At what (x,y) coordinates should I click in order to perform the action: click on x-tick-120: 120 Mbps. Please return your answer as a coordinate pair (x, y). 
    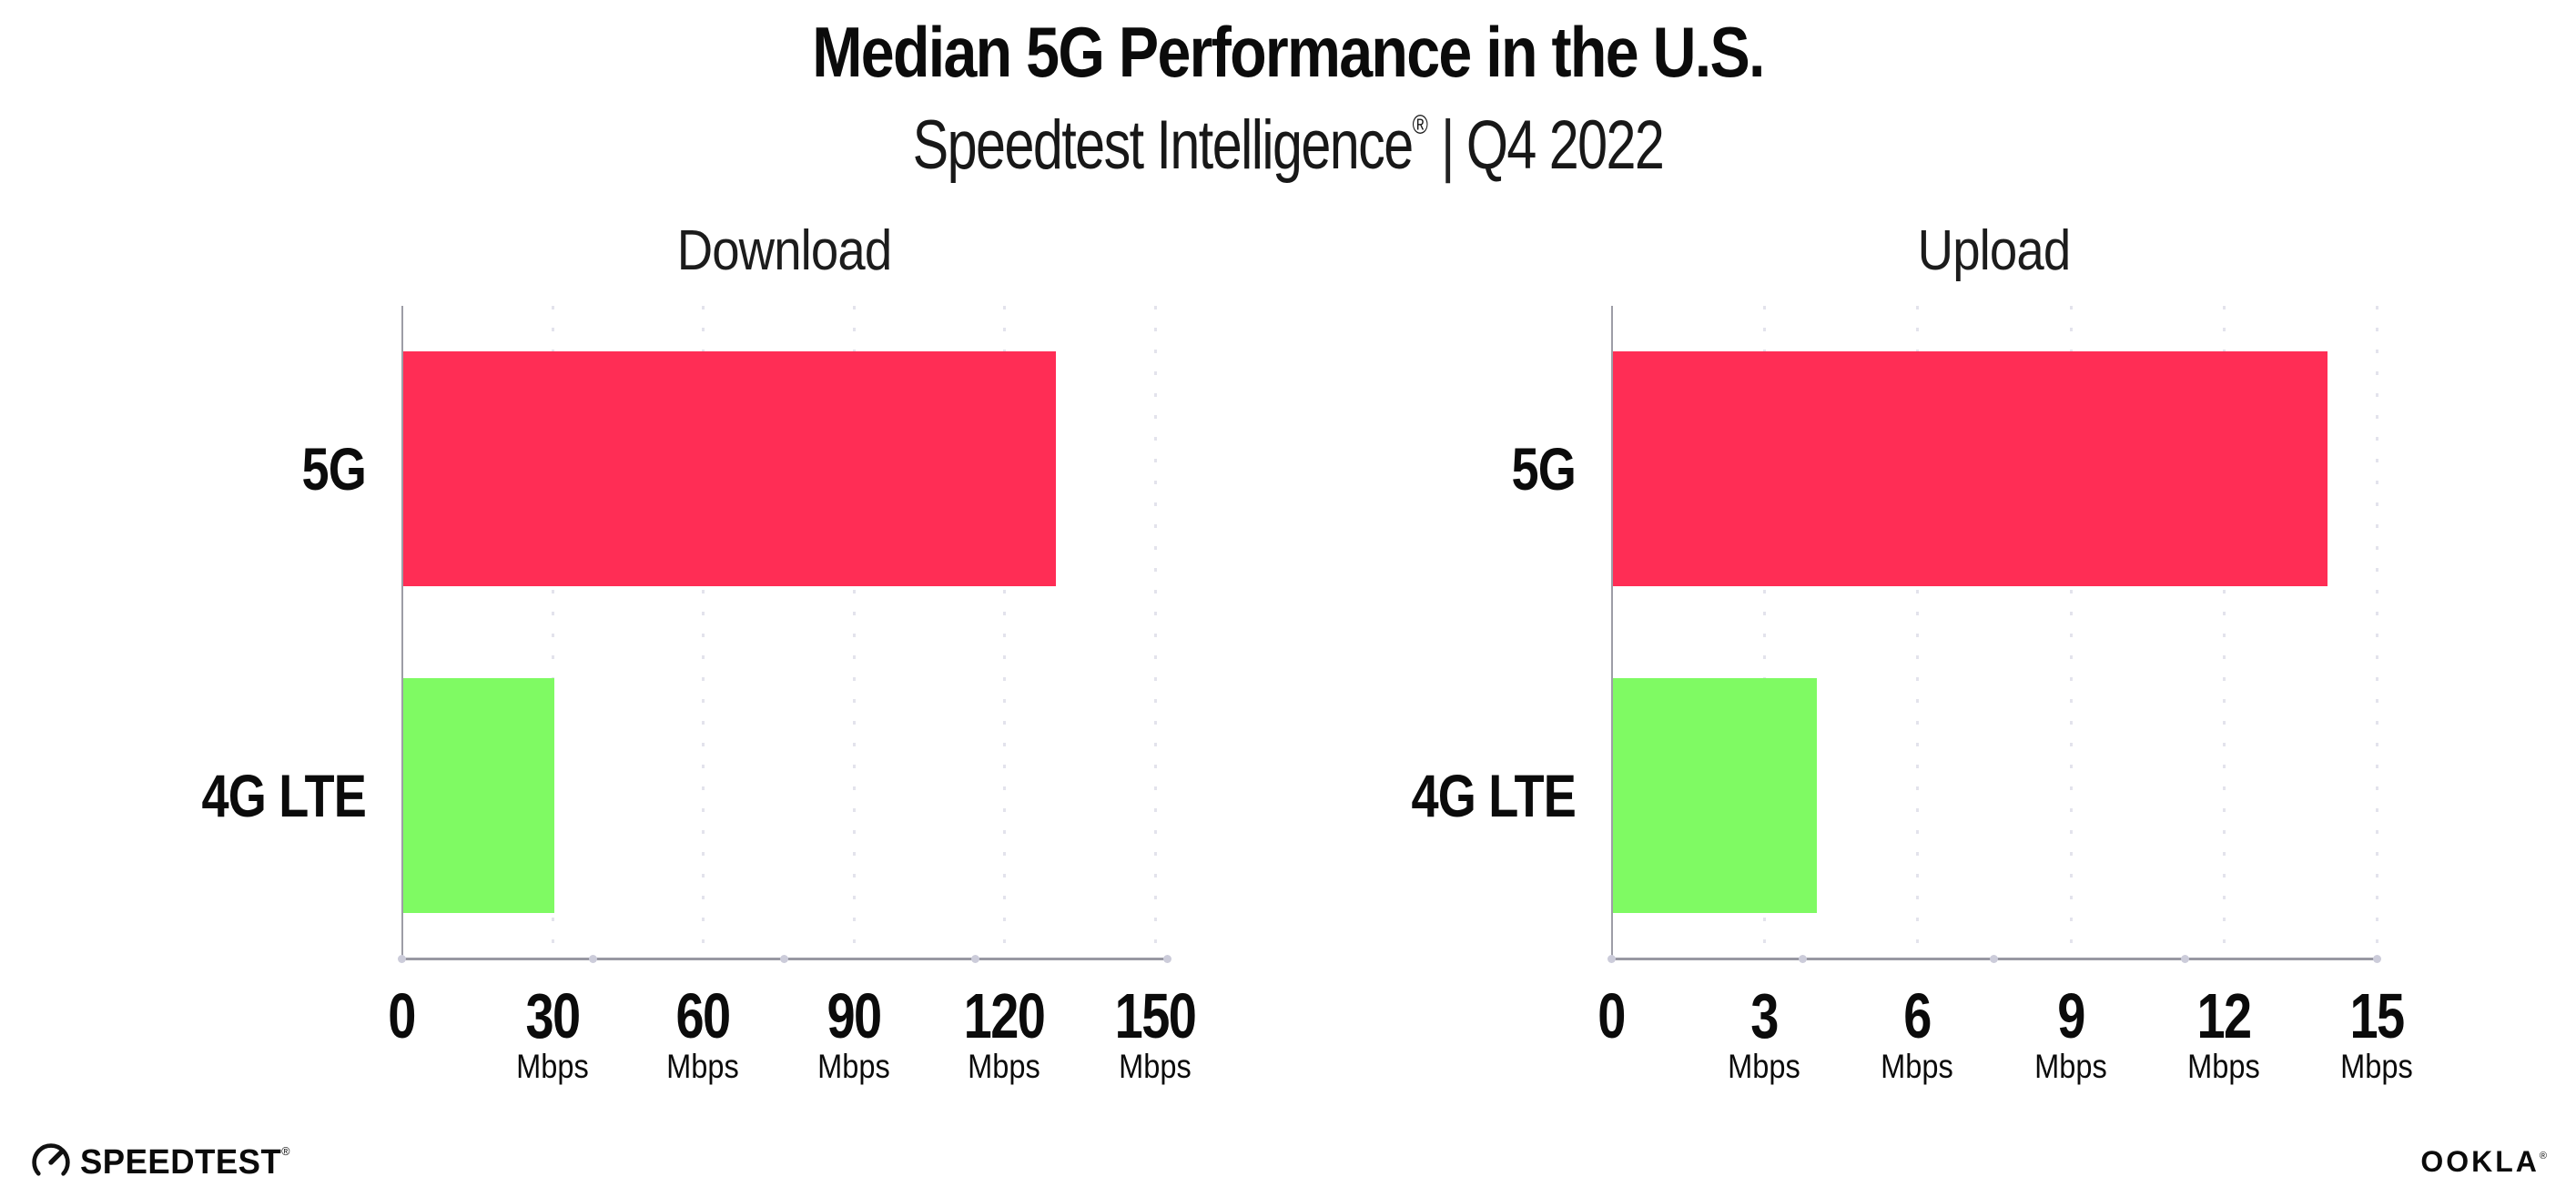
    Looking at the image, I should click on (1004, 1033).